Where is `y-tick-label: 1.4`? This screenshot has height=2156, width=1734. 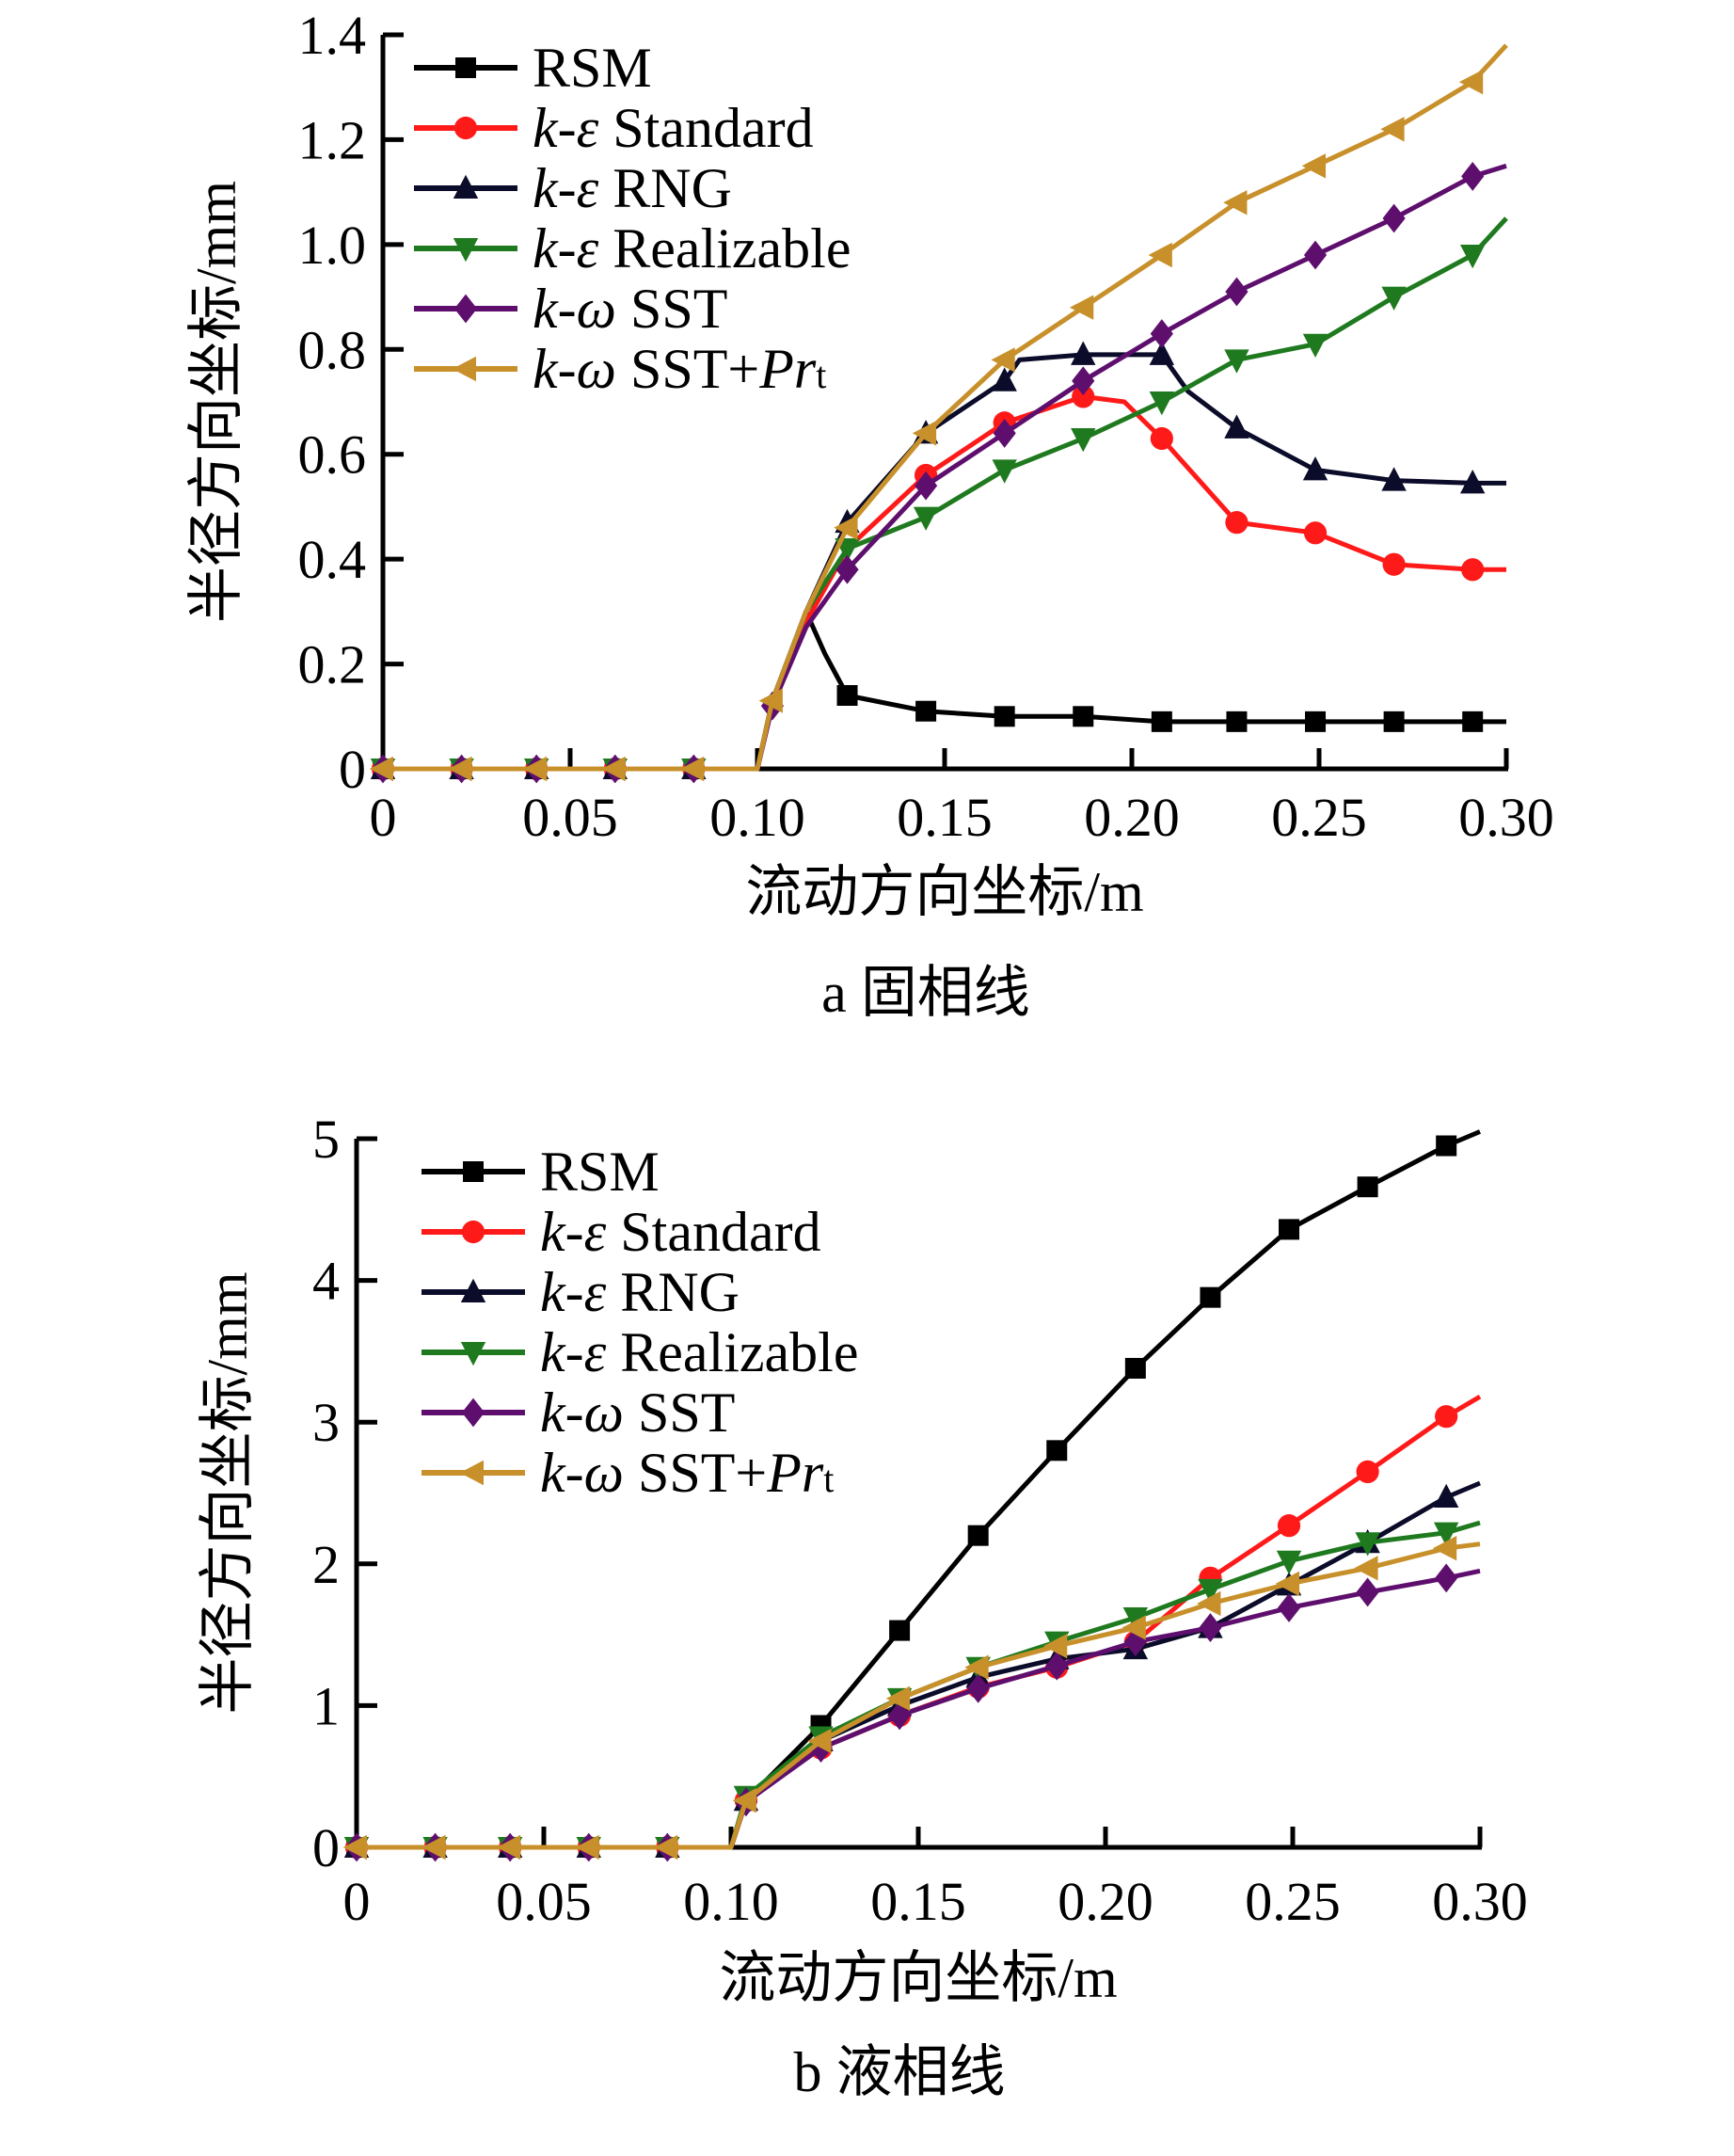 y-tick-label: 1.4 is located at coordinates (332, 35).